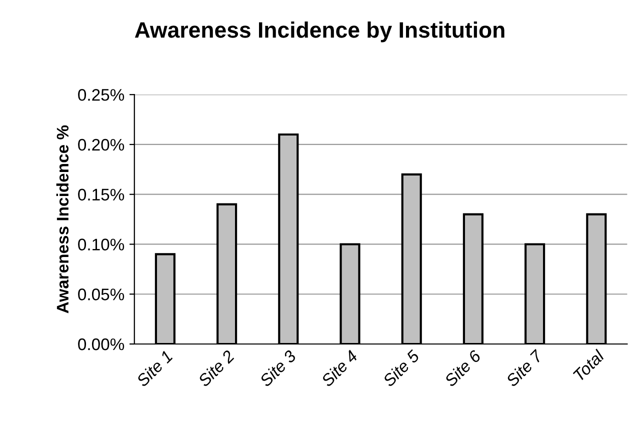  What do you see at coordinates (154, 369) in the screenshot?
I see `x-tick-label: Site 1` at bounding box center [154, 369].